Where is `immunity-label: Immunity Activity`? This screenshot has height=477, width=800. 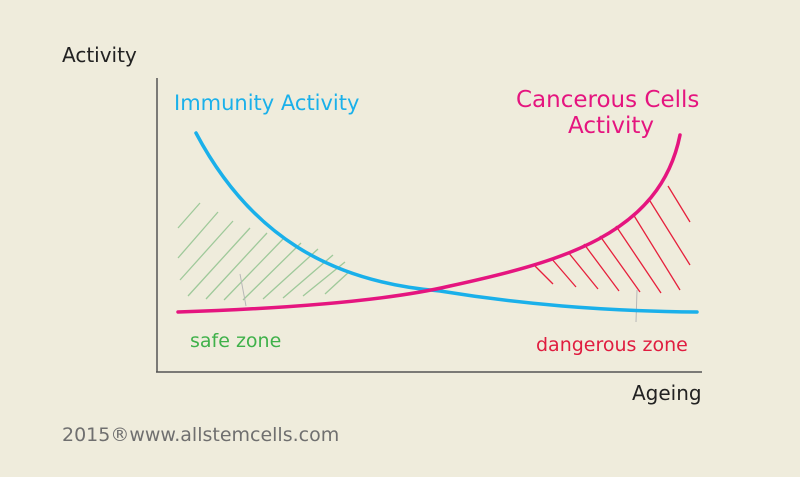 immunity-label: Immunity Activity is located at coordinates (266, 103).